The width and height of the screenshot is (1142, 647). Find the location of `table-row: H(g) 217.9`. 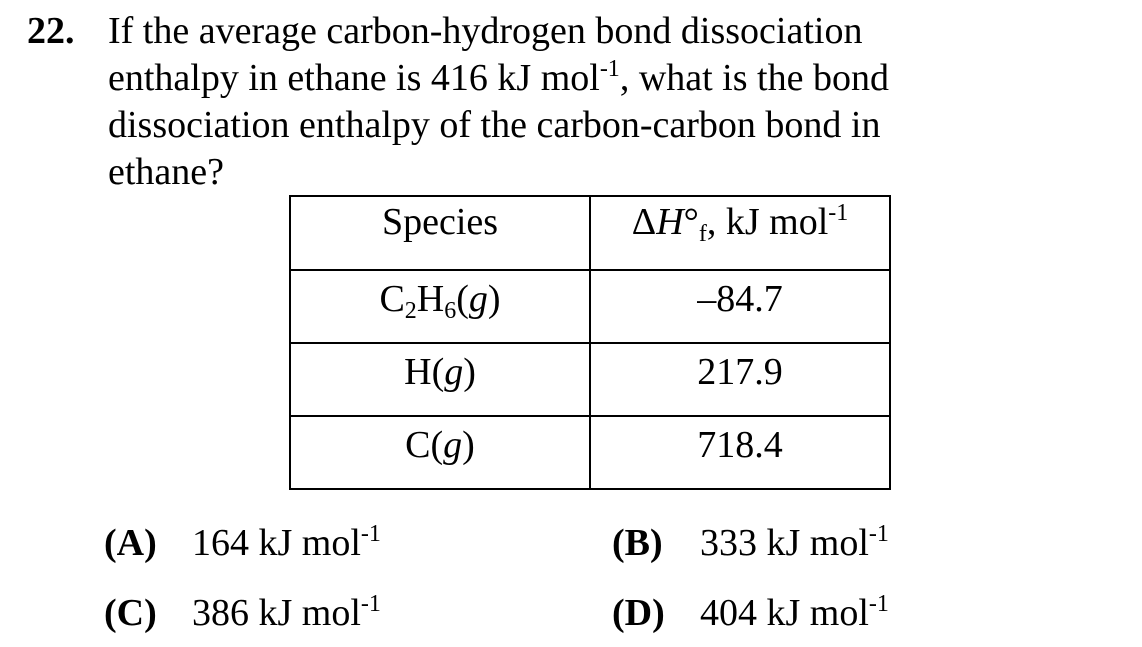

table-row: H(g) 217.9 is located at coordinates (590, 379).